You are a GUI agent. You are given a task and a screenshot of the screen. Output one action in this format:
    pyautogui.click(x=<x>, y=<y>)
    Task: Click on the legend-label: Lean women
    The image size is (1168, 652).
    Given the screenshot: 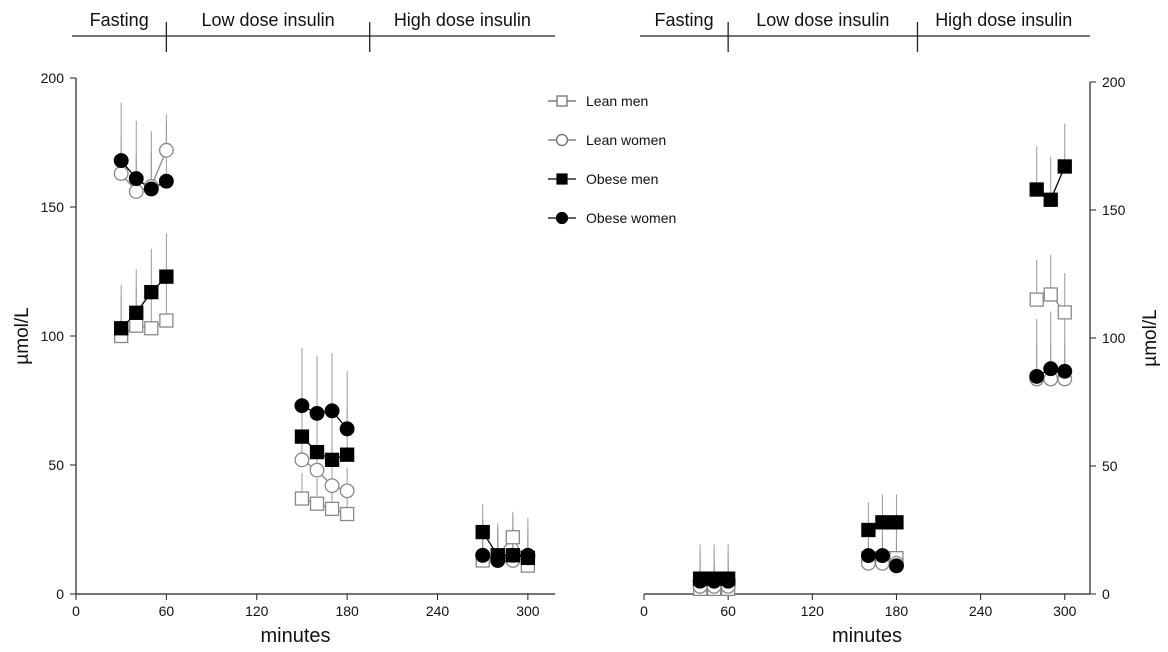 What is the action you would take?
    pyautogui.click(x=626, y=140)
    